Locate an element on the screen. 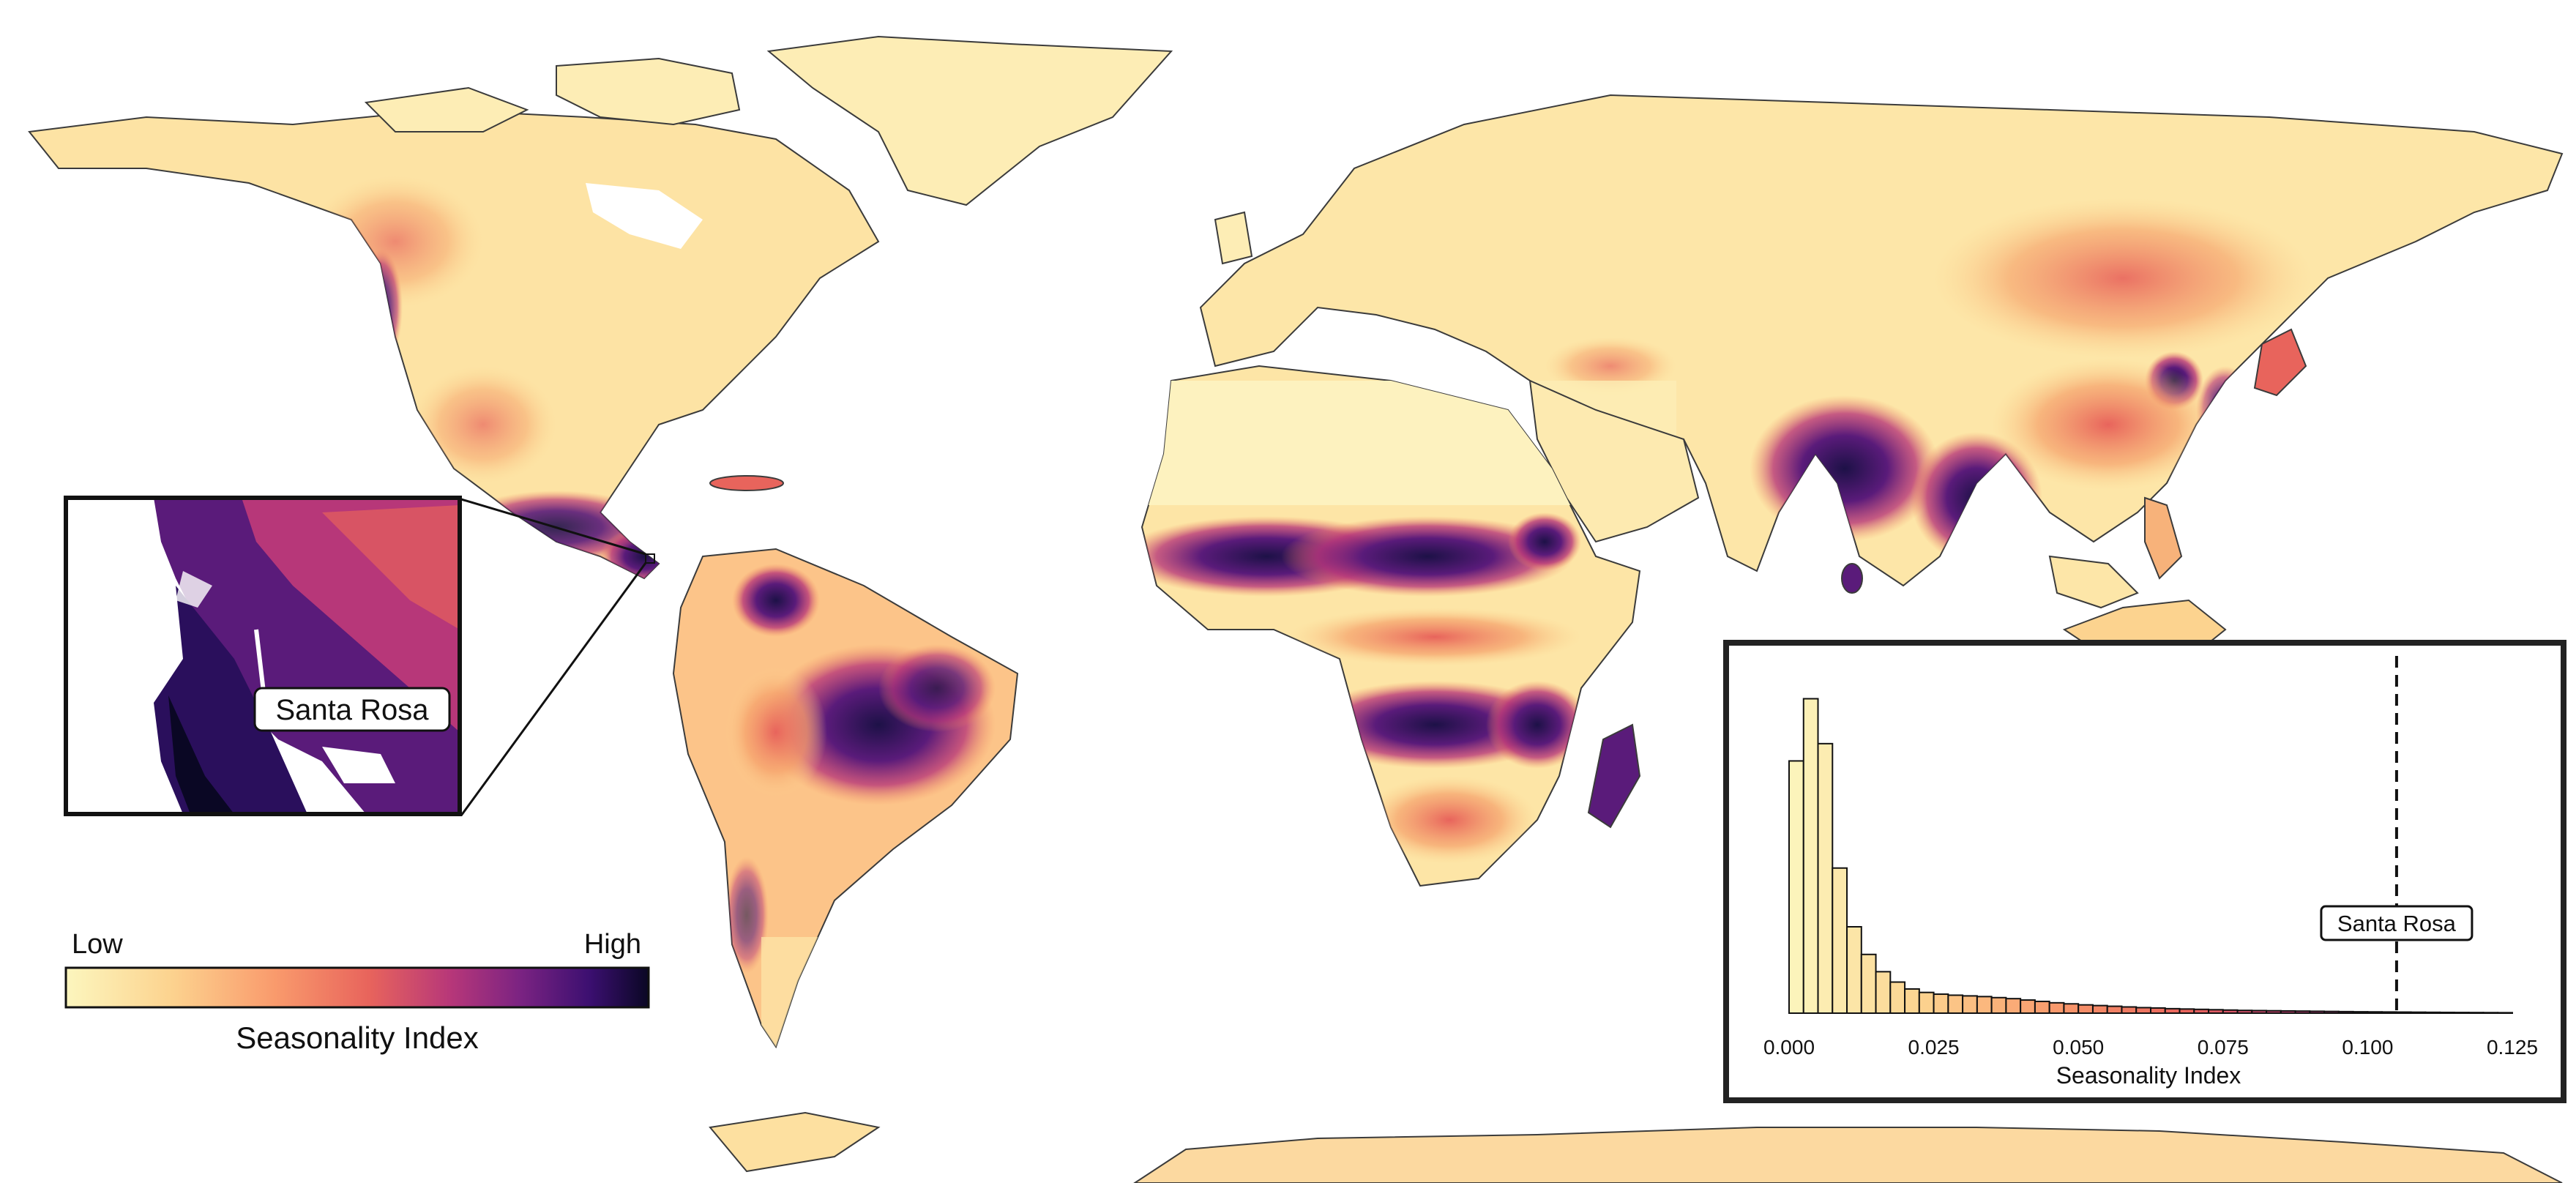  reference-label-box is located at coordinates (2397, 923).